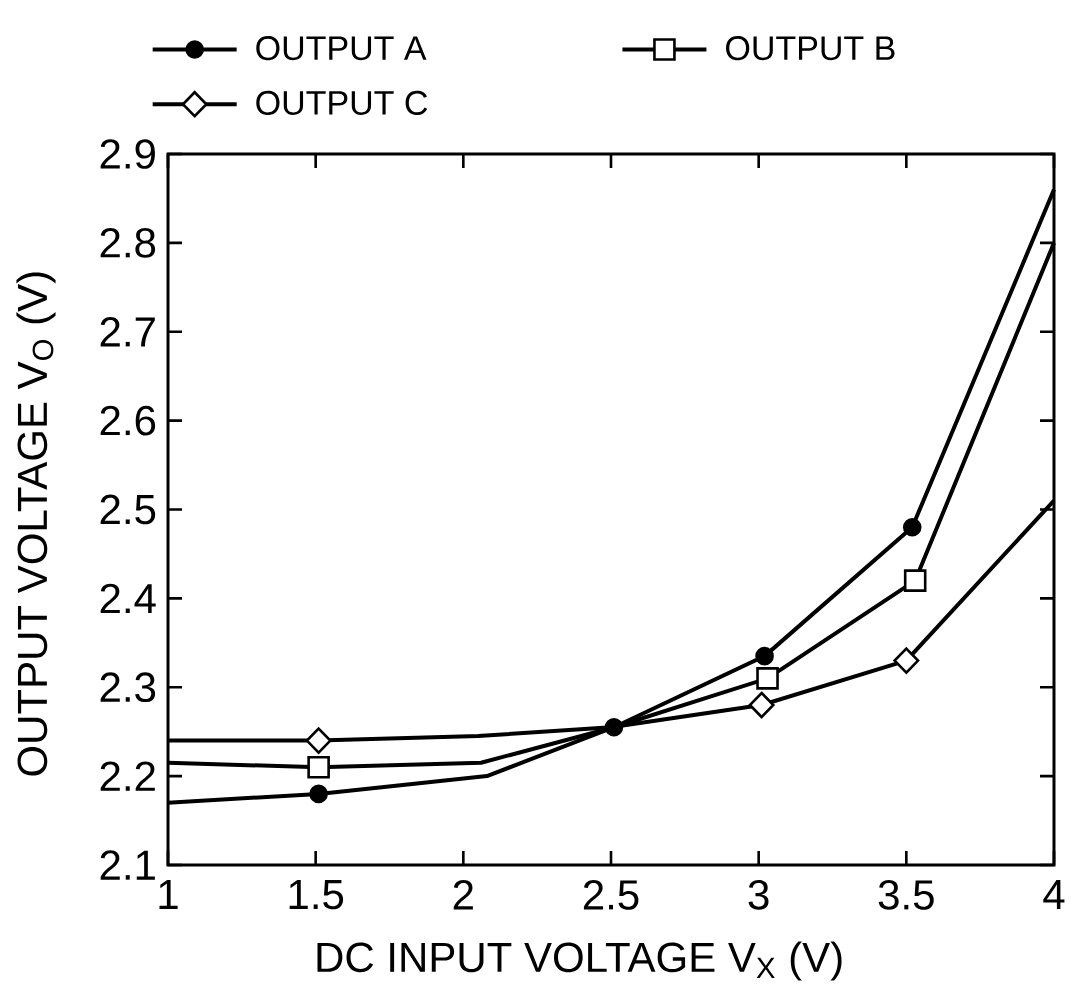 The height and width of the screenshot is (1000, 1071). What do you see at coordinates (316, 895) in the screenshot?
I see `x-tick-label: 1.5` at bounding box center [316, 895].